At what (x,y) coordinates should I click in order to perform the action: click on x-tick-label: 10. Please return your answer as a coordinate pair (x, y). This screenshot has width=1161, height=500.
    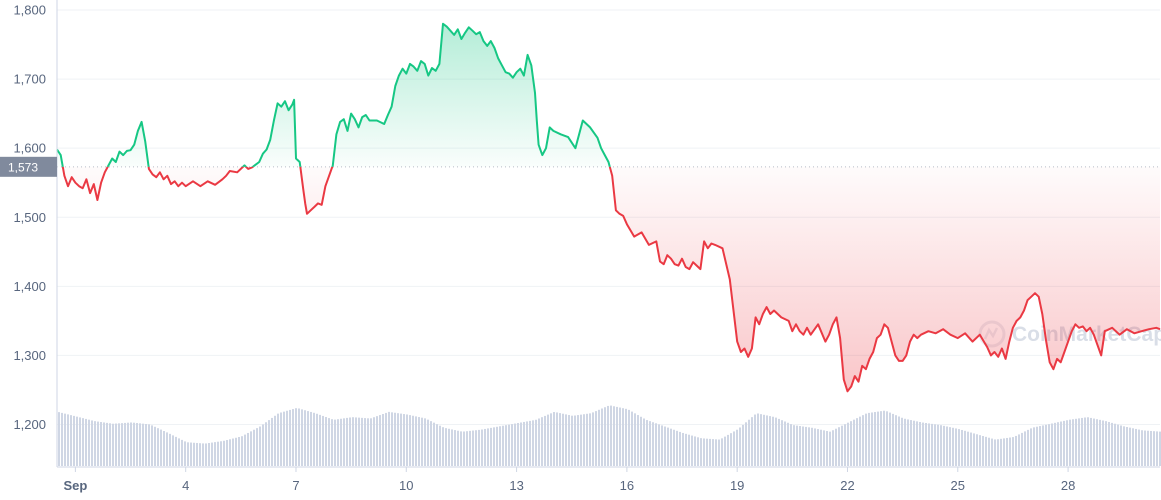
    Looking at the image, I should click on (406, 485).